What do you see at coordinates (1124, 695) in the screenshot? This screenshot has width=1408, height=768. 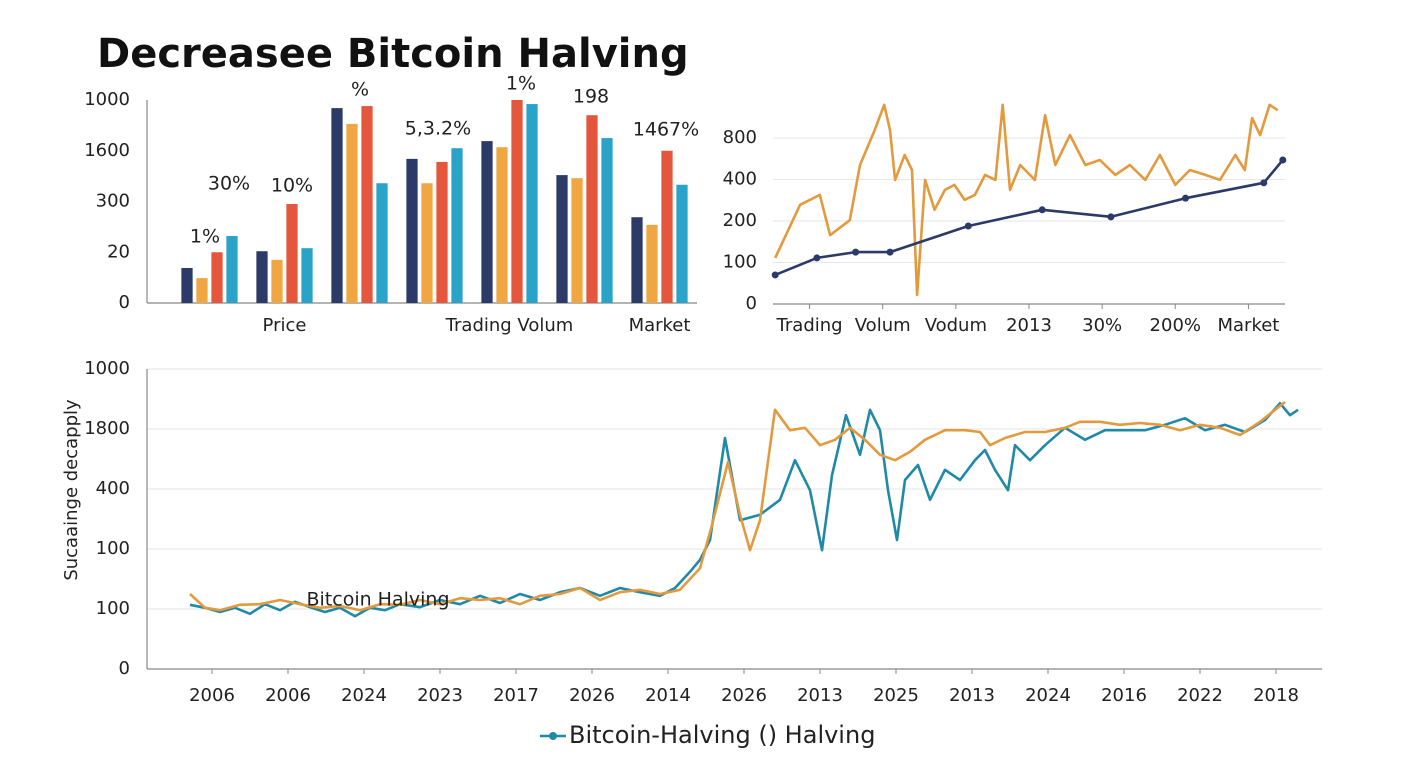 I see `x-tick-label: 2016` at bounding box center [1124, 695].